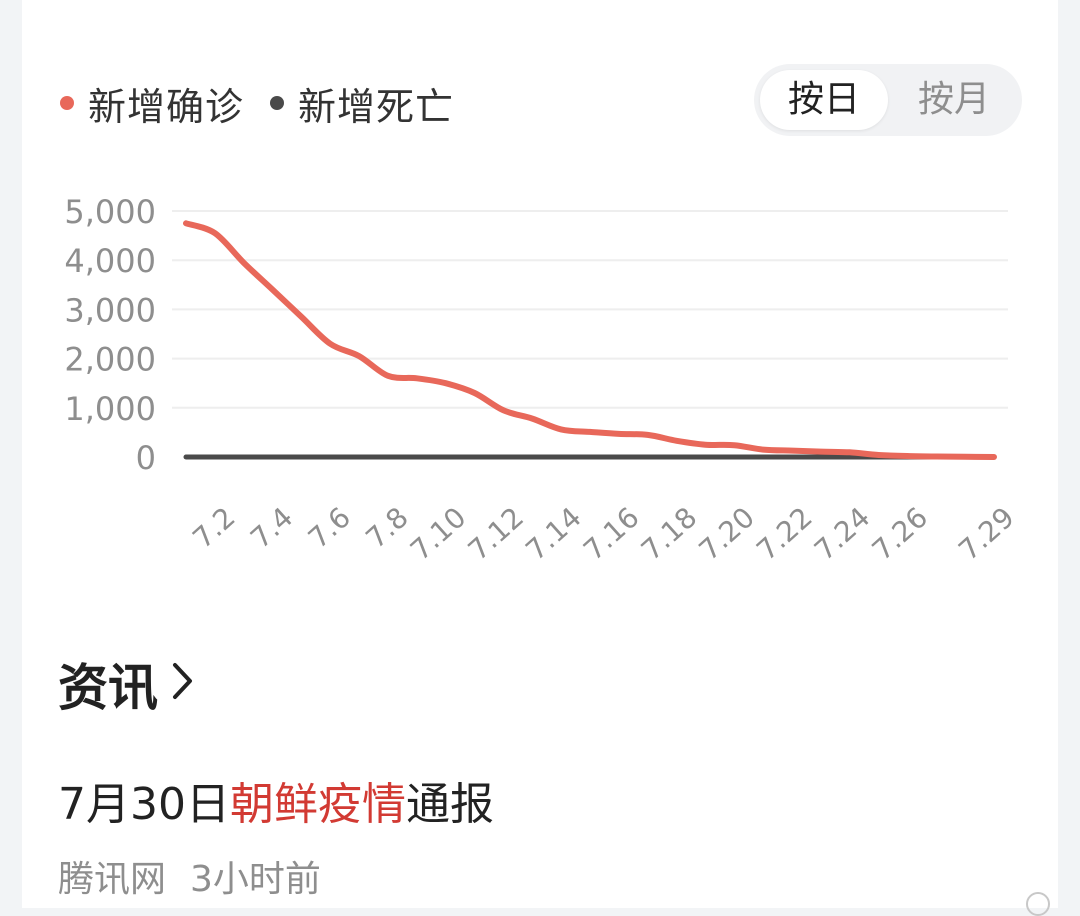 This screenshot has width=1080, height=916. I want to click on legend-dot-confirmed, so click(67, 103).